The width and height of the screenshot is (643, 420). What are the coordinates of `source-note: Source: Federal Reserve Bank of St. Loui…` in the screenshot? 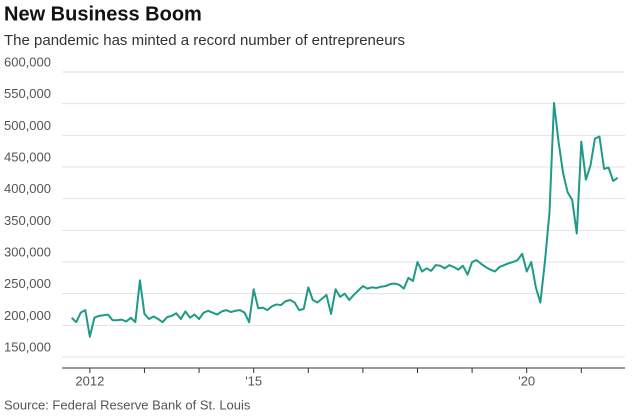 It's located at (127, 404).